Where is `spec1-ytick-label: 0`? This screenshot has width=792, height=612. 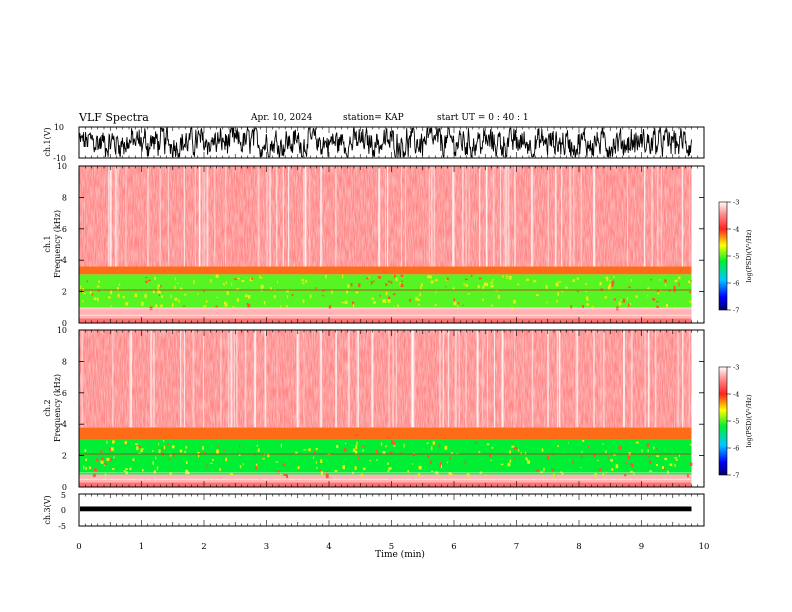 spec1-ytick-label: 0 is located at coordinates (64, 323).